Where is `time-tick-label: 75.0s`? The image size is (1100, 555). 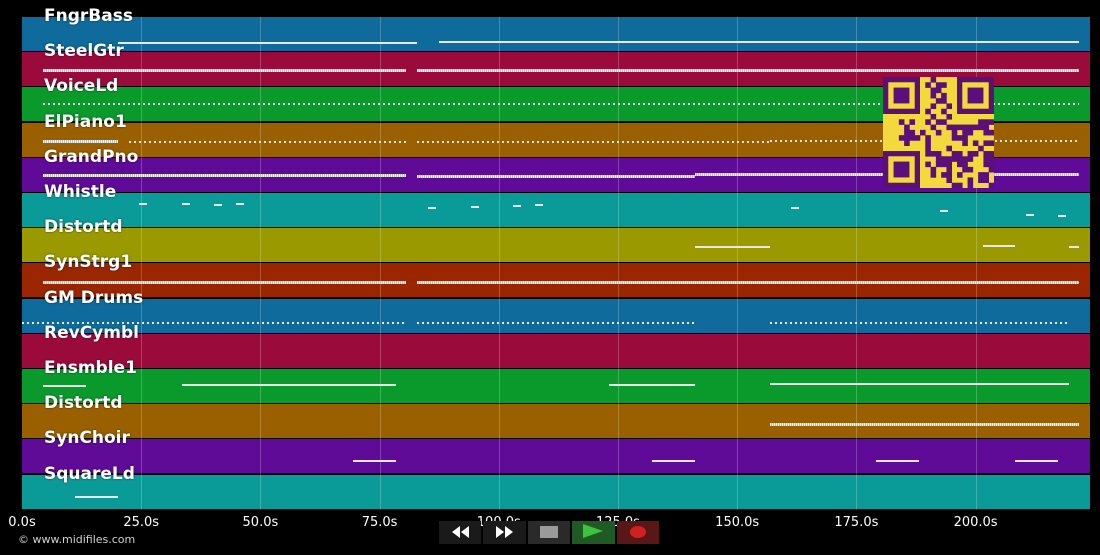 time-tick-label: 75.0s is located at coordinates (379, 522).